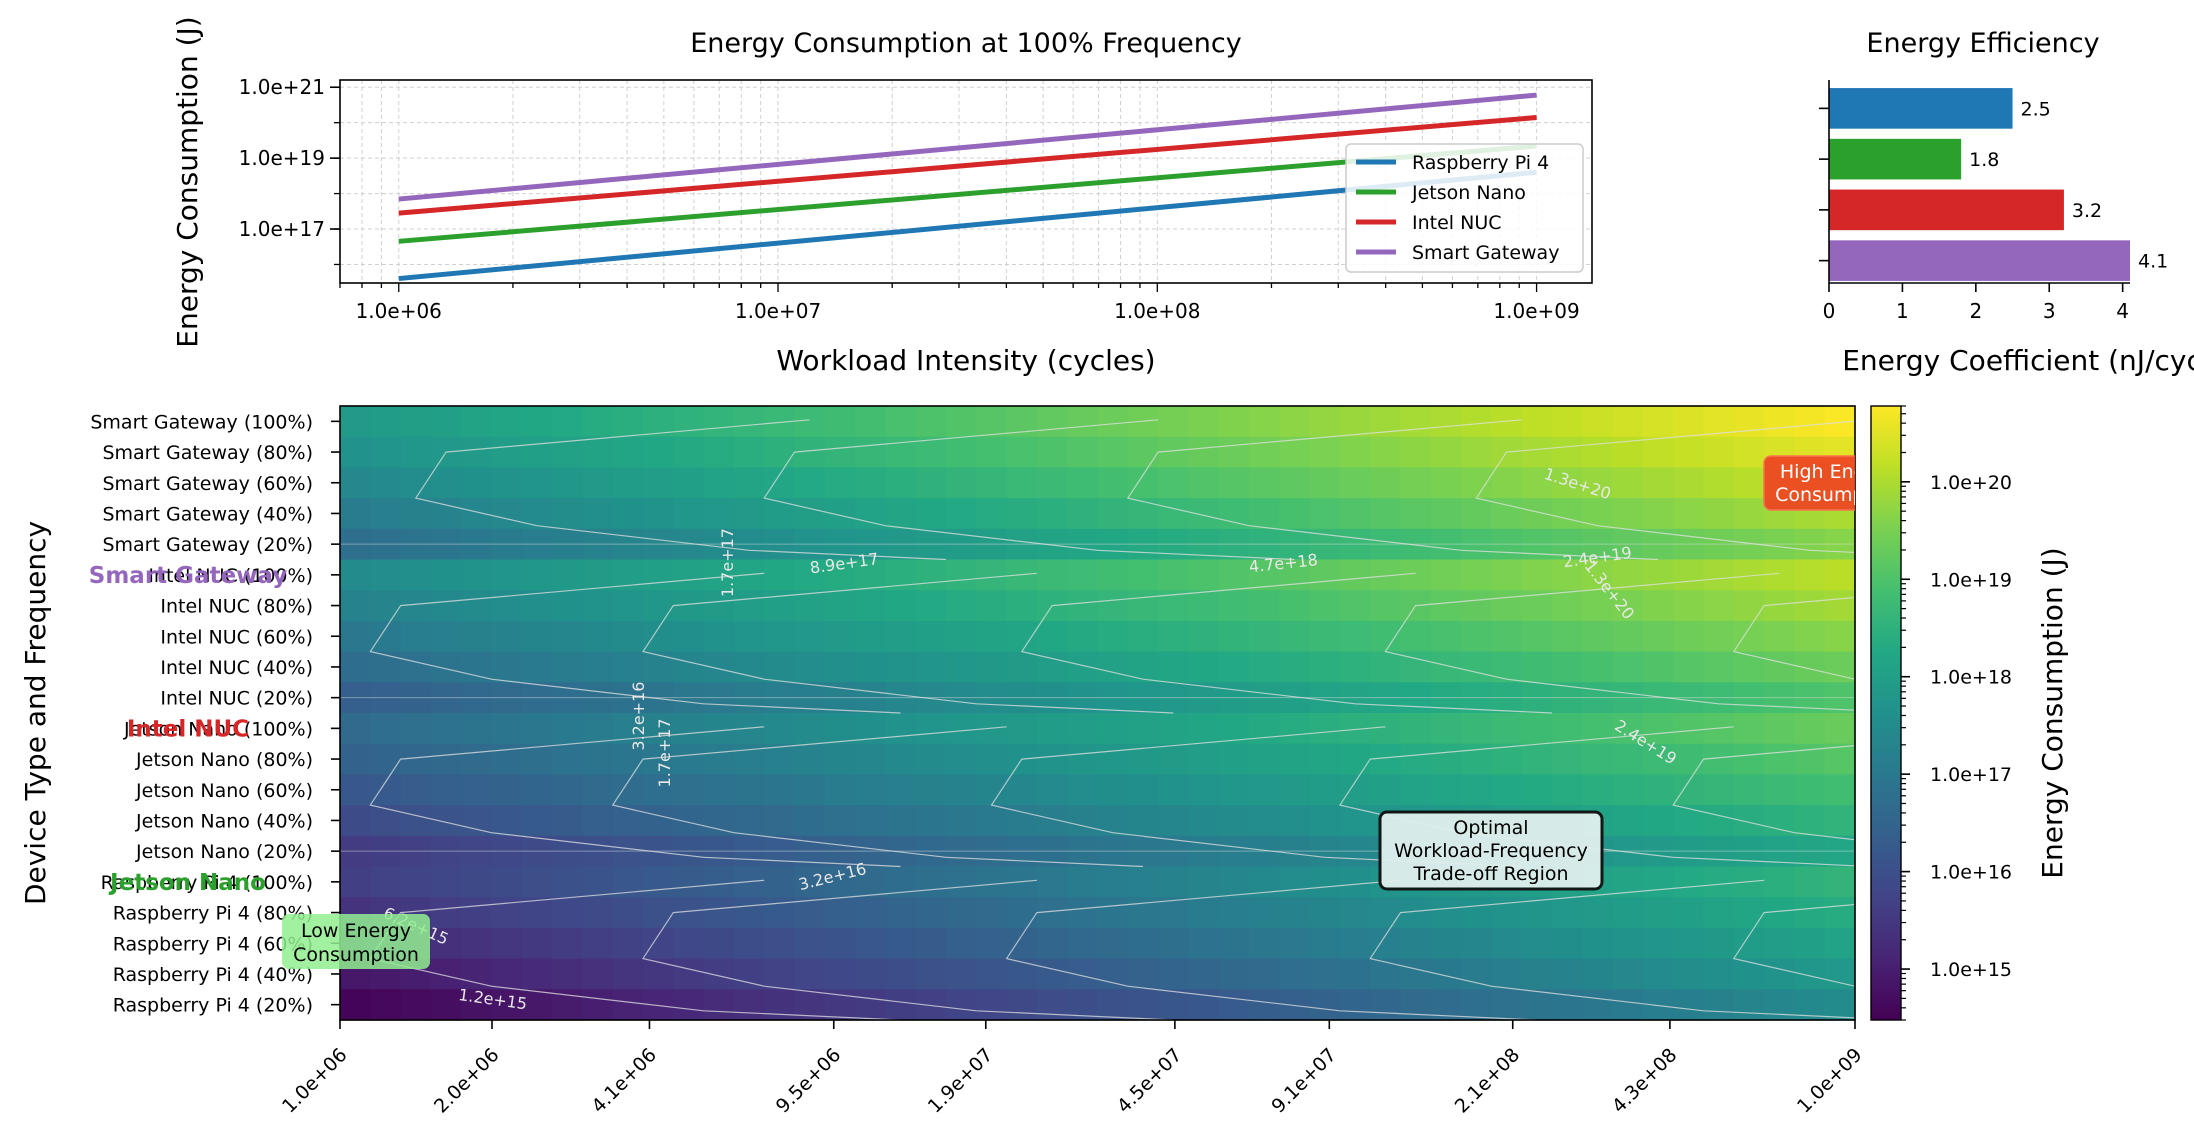 This screenshot has height=1139, width=2194. Describe the element at coordinates (213, 975) in the screenshot. I see `heatmap-ytick-label: Raspberry Pi 4 (40%)` at that location.